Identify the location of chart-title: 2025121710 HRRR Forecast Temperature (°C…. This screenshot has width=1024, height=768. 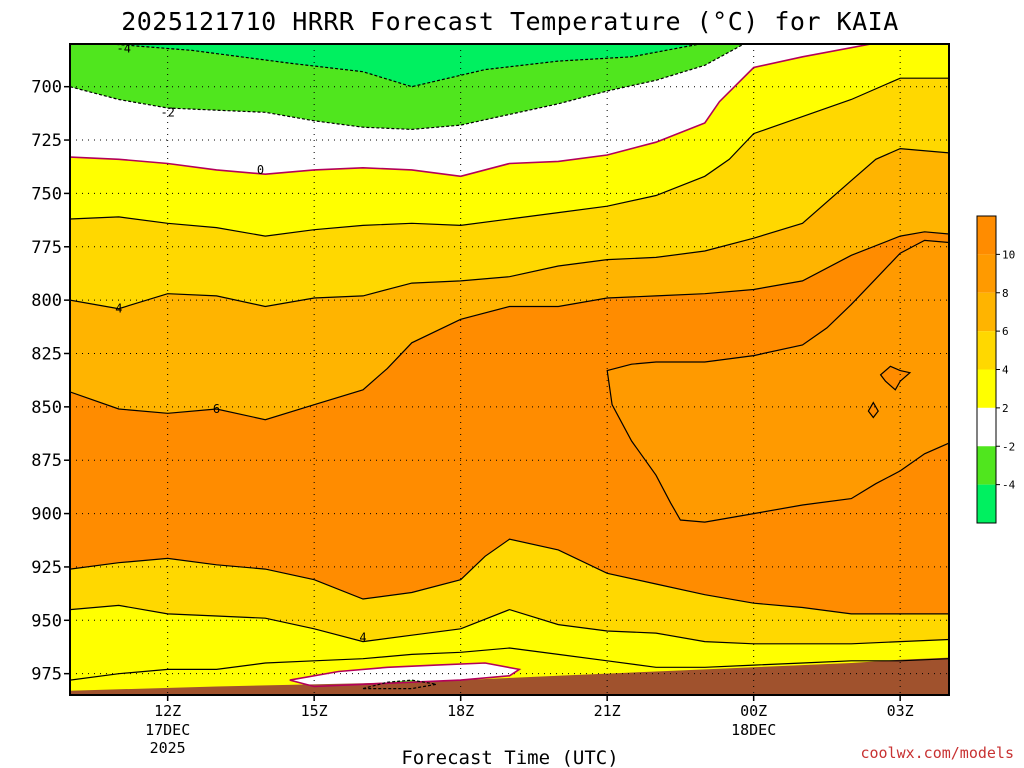
(510, 21).